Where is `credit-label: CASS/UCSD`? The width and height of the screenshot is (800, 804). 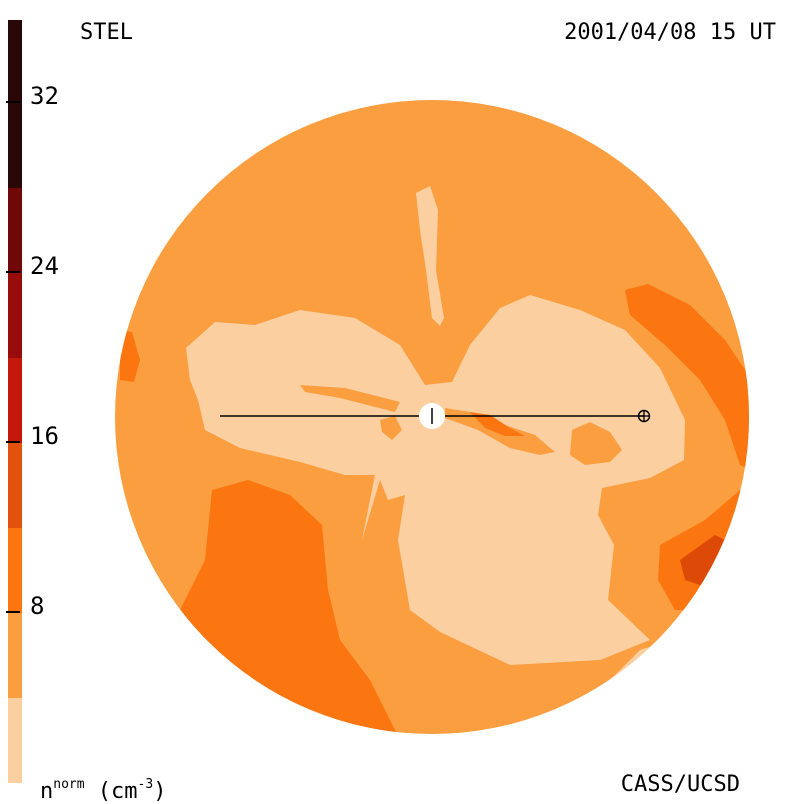
credit-label: CASS/UCSD is located at coordinates (680, 784).